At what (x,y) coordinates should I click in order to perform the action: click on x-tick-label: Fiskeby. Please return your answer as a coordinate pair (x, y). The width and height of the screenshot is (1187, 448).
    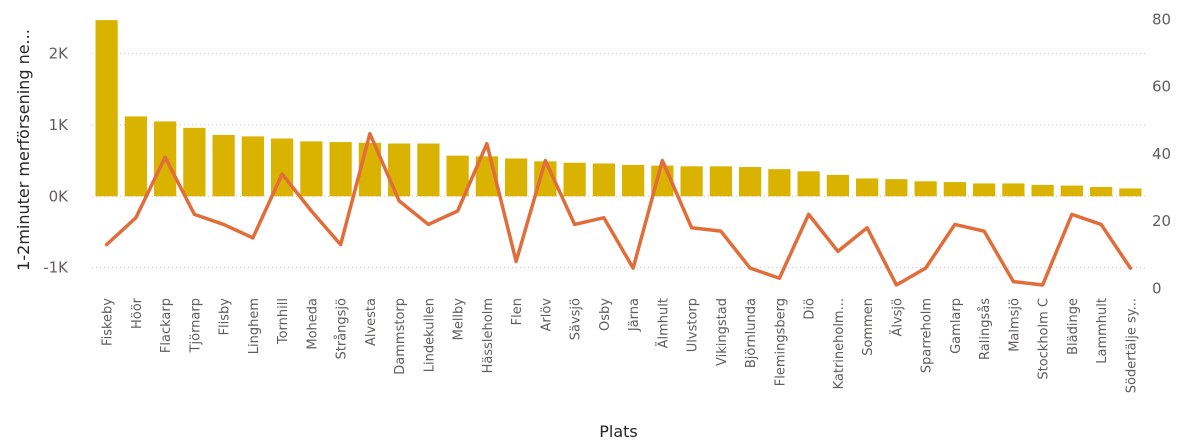
    Looking at the image, I should click on (108, 322).